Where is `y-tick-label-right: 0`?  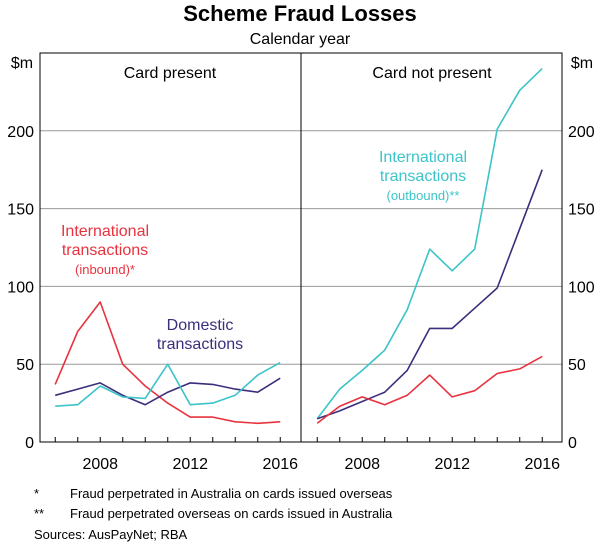 y-tick-label-right: 0 is located at coordinates (572, 443).